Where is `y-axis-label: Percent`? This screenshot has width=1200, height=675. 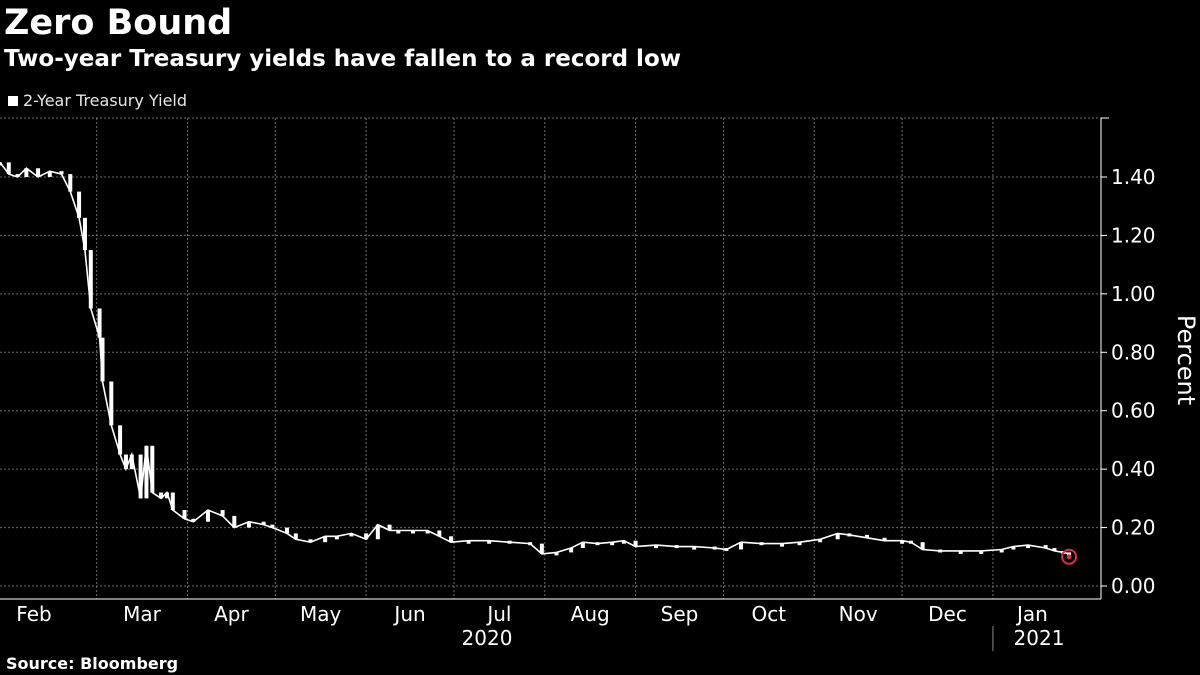
y-axis-label: Percent is located at coordinates (1186, 360).